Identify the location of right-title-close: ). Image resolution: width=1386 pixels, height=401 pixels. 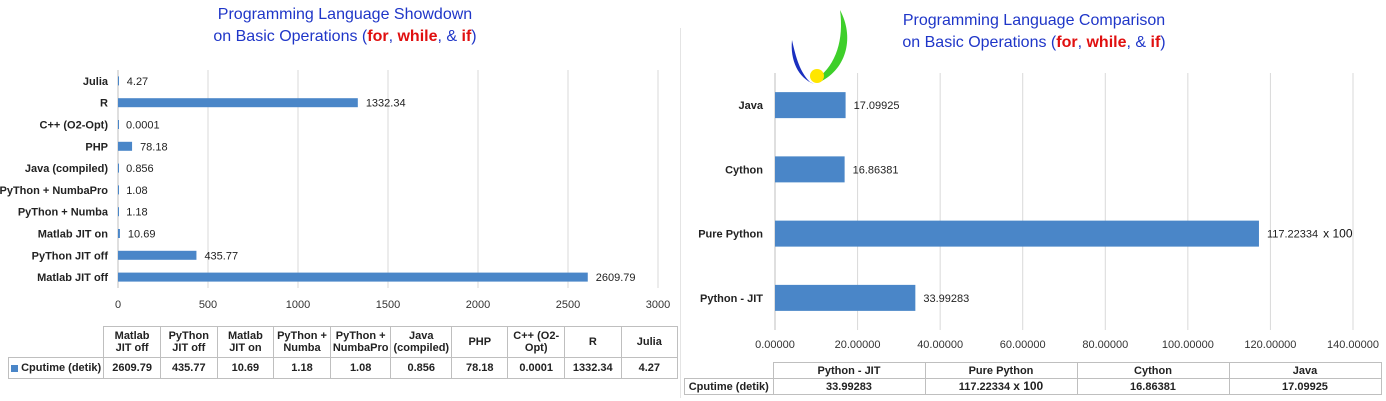
(1163, 42).